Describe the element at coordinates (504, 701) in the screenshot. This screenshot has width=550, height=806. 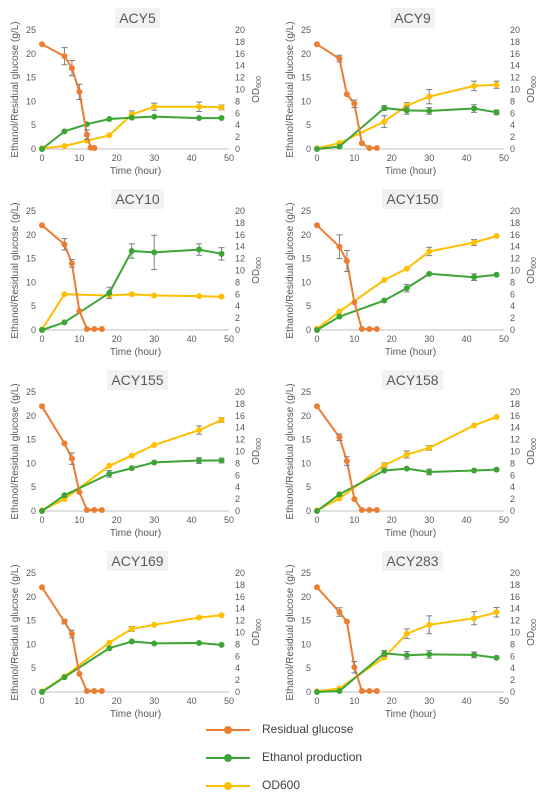
I see `x-tick-label: 50` at that location.